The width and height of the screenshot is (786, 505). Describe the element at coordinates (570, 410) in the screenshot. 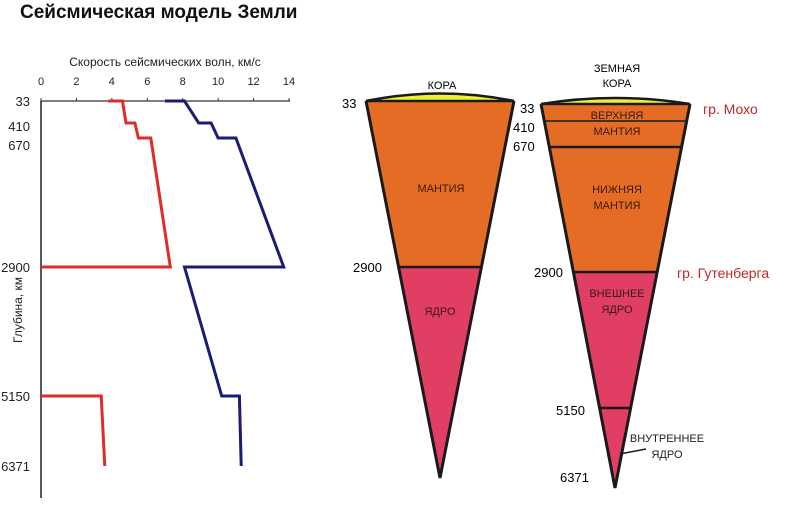

I see `depth-label-5150: 5150` at that location.